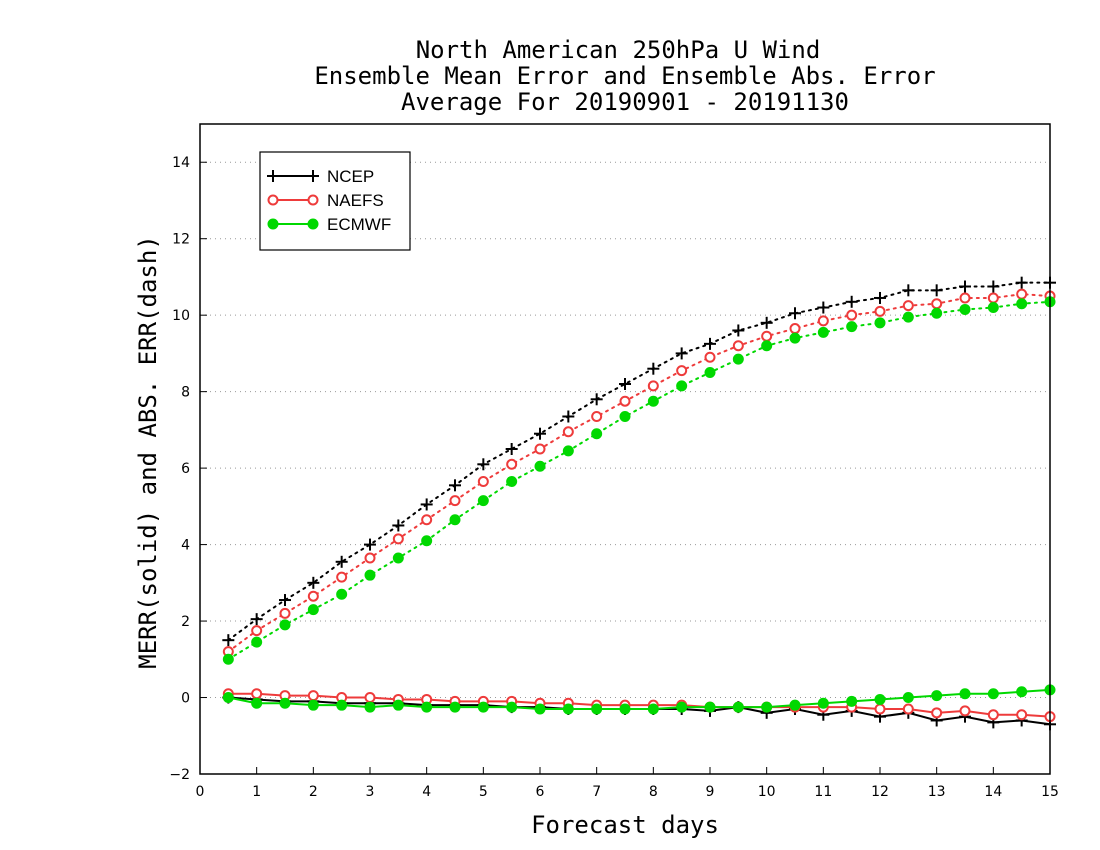  I want to click on legend-item-ecmwf: ECMWF, so click(329, 224).